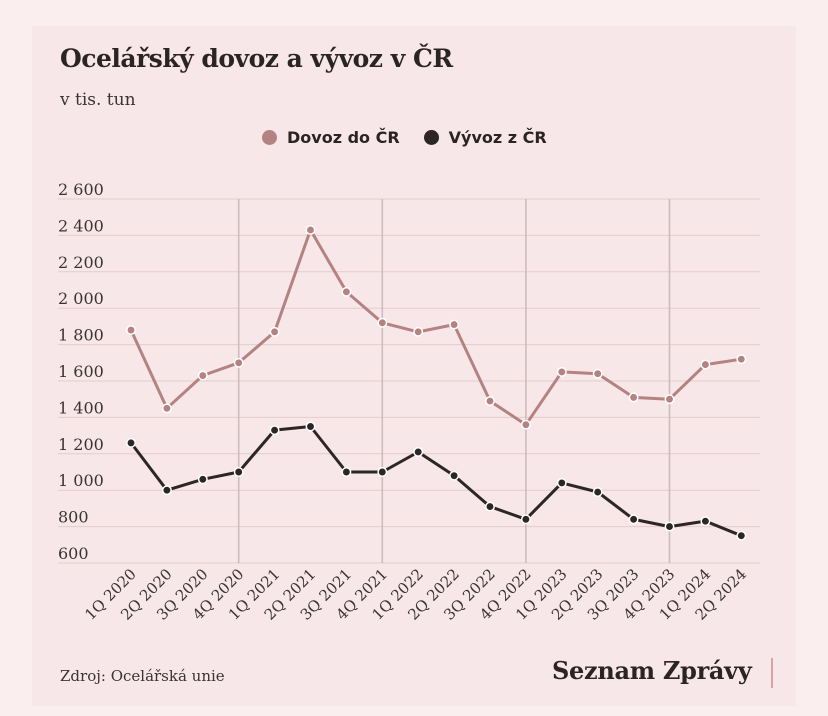 The image size is (828, 716). Describe the element at coordinates (142, 676) in the screenshot. I see `source-note: Zdroj: Ocelářská unie` at that location.